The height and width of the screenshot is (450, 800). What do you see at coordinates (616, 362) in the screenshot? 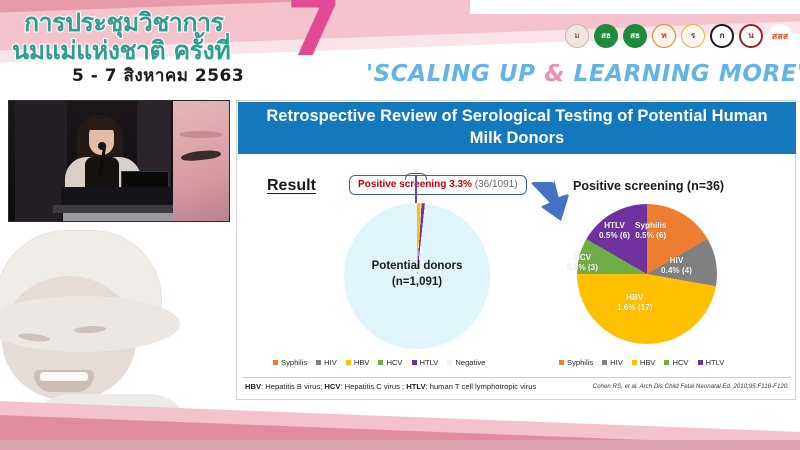
I see `legend2-label-hiv: HIV` at bounding box center [616, 362].